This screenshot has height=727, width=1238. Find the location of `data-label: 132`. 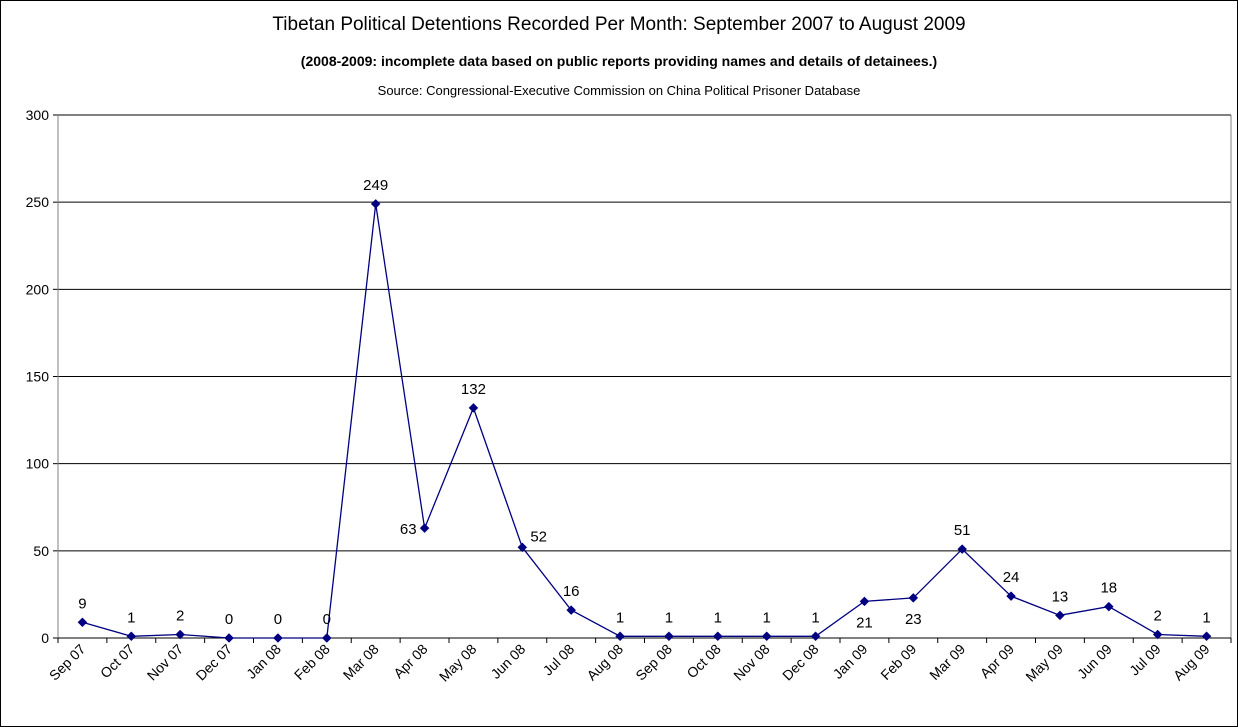

data-label: 132 is located at coordinates (473, 389).